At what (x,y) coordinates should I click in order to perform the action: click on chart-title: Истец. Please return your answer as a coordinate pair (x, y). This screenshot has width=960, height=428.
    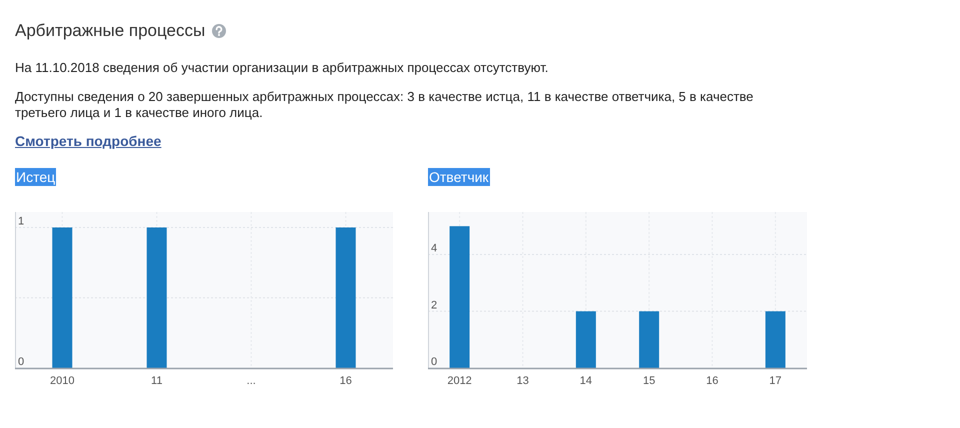
    Looking at the image, I should click on (35, 177).